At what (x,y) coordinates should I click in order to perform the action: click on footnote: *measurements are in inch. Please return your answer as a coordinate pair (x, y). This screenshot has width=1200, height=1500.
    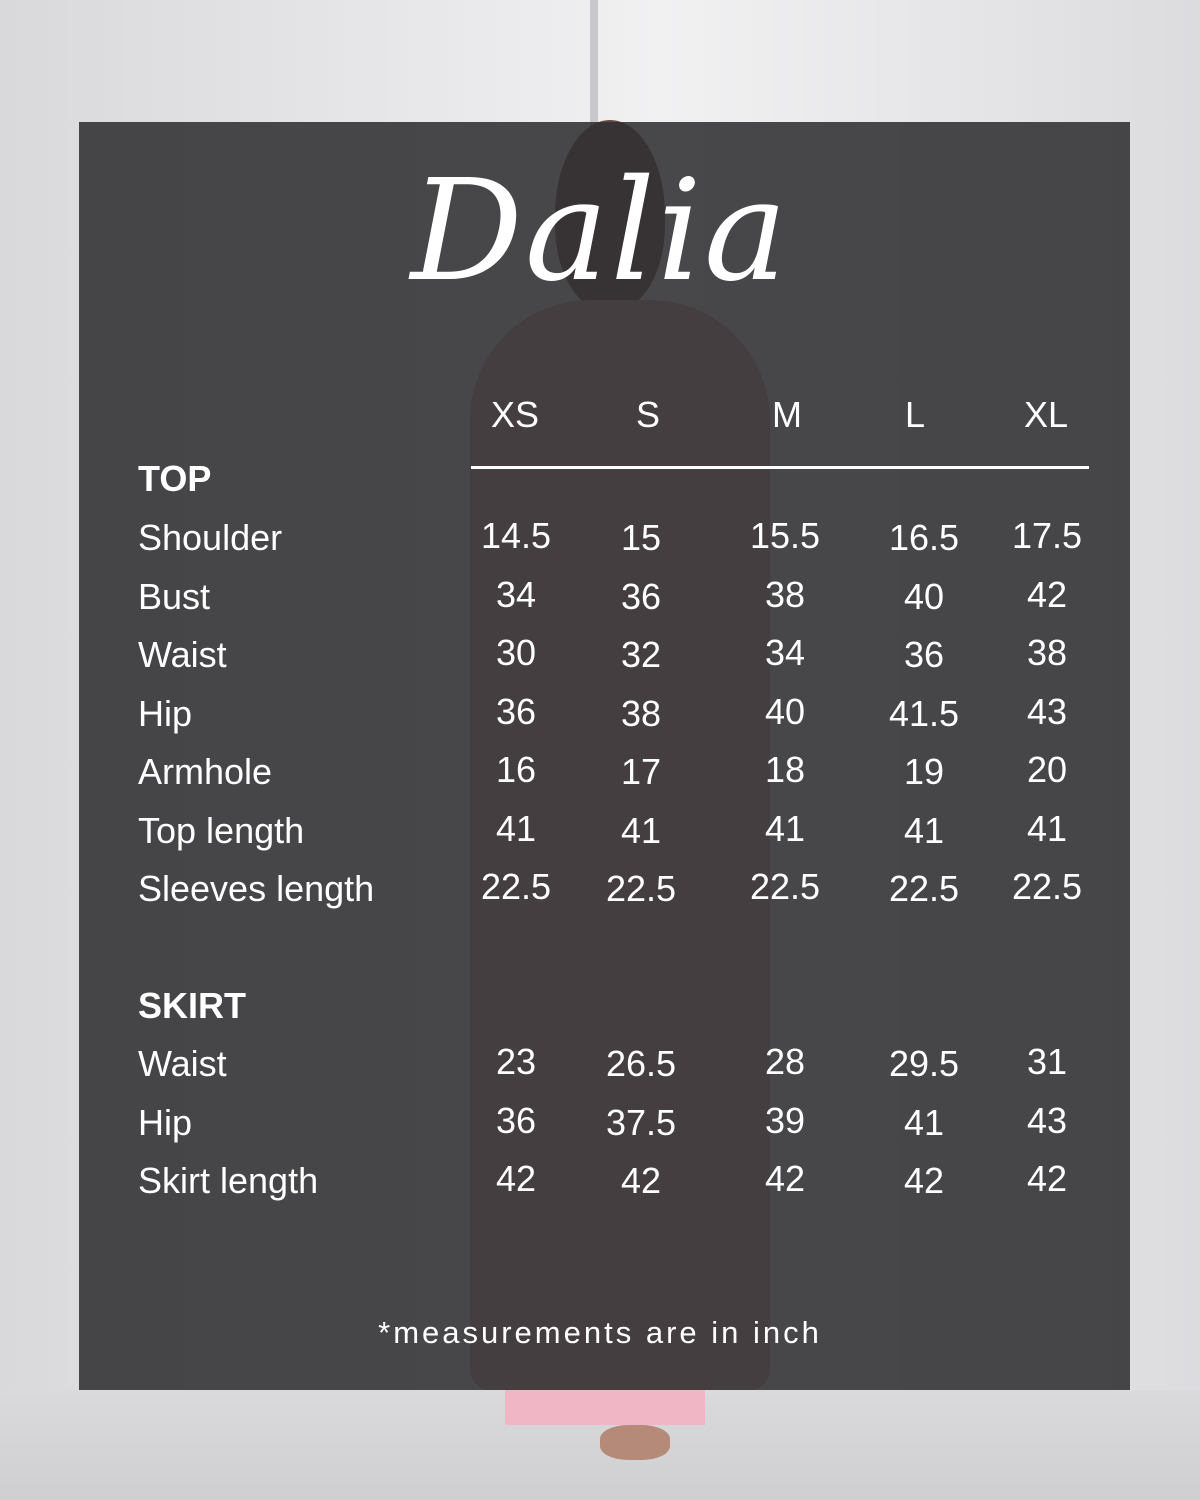
    Looking at the image, I should click on (600, 1332).